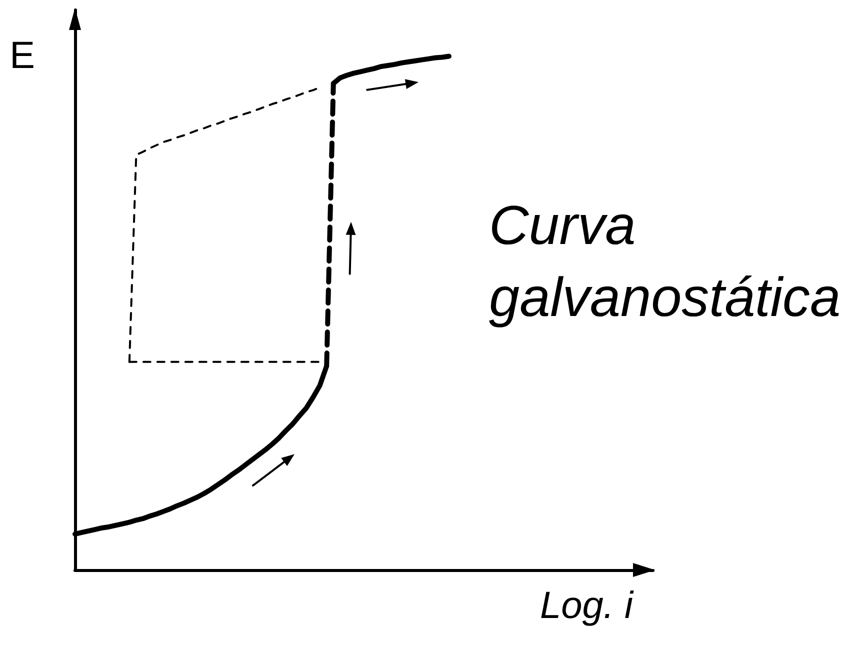 The height and width of the screenshot is (654, 851). What do you see at coordinates (587, 606) in the screenshot?
I see `x-axis-title: Log. i` at bounding box center [587, 606].